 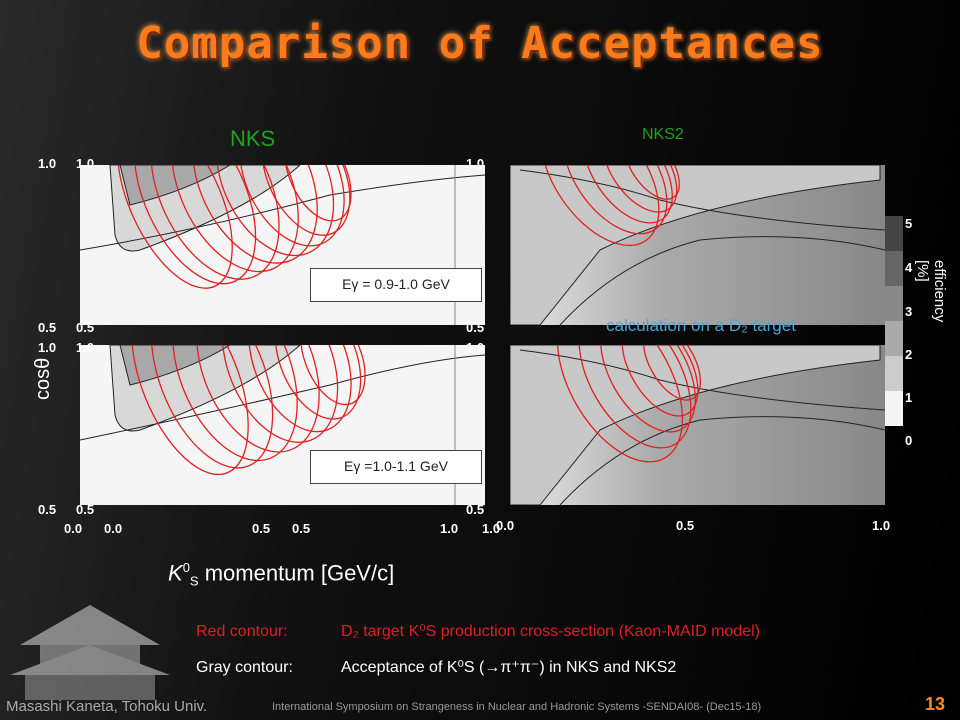 I want to click on x-axis-rest: momentum [GeV/c], so click(x=296, y=573).